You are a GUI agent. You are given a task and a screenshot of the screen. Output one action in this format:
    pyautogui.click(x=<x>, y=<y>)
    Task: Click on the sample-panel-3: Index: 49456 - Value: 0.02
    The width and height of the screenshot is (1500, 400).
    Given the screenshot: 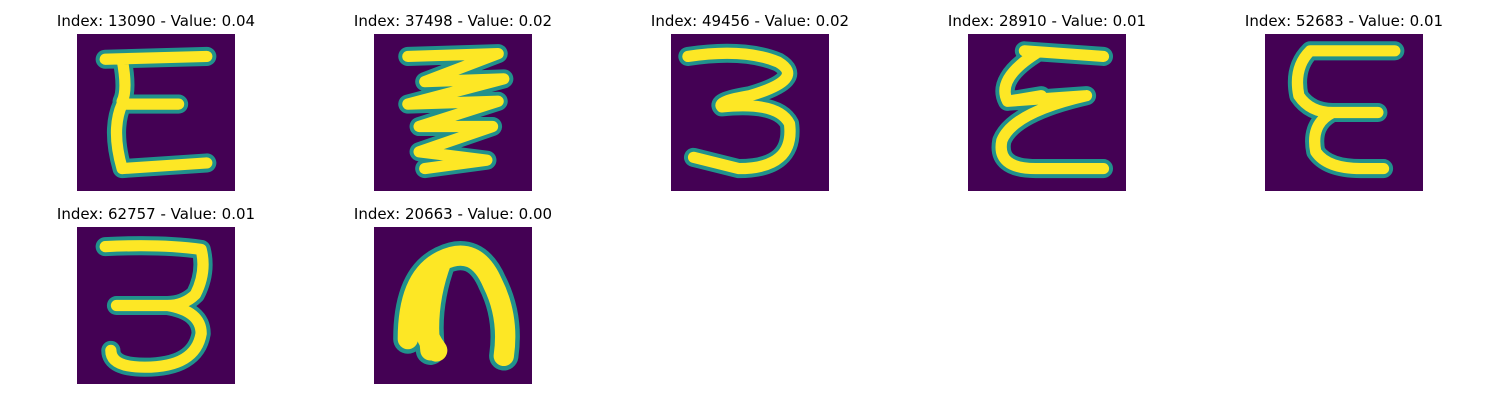 What is the action you would take?
    pyautogui.click(x=750, y=104)
    